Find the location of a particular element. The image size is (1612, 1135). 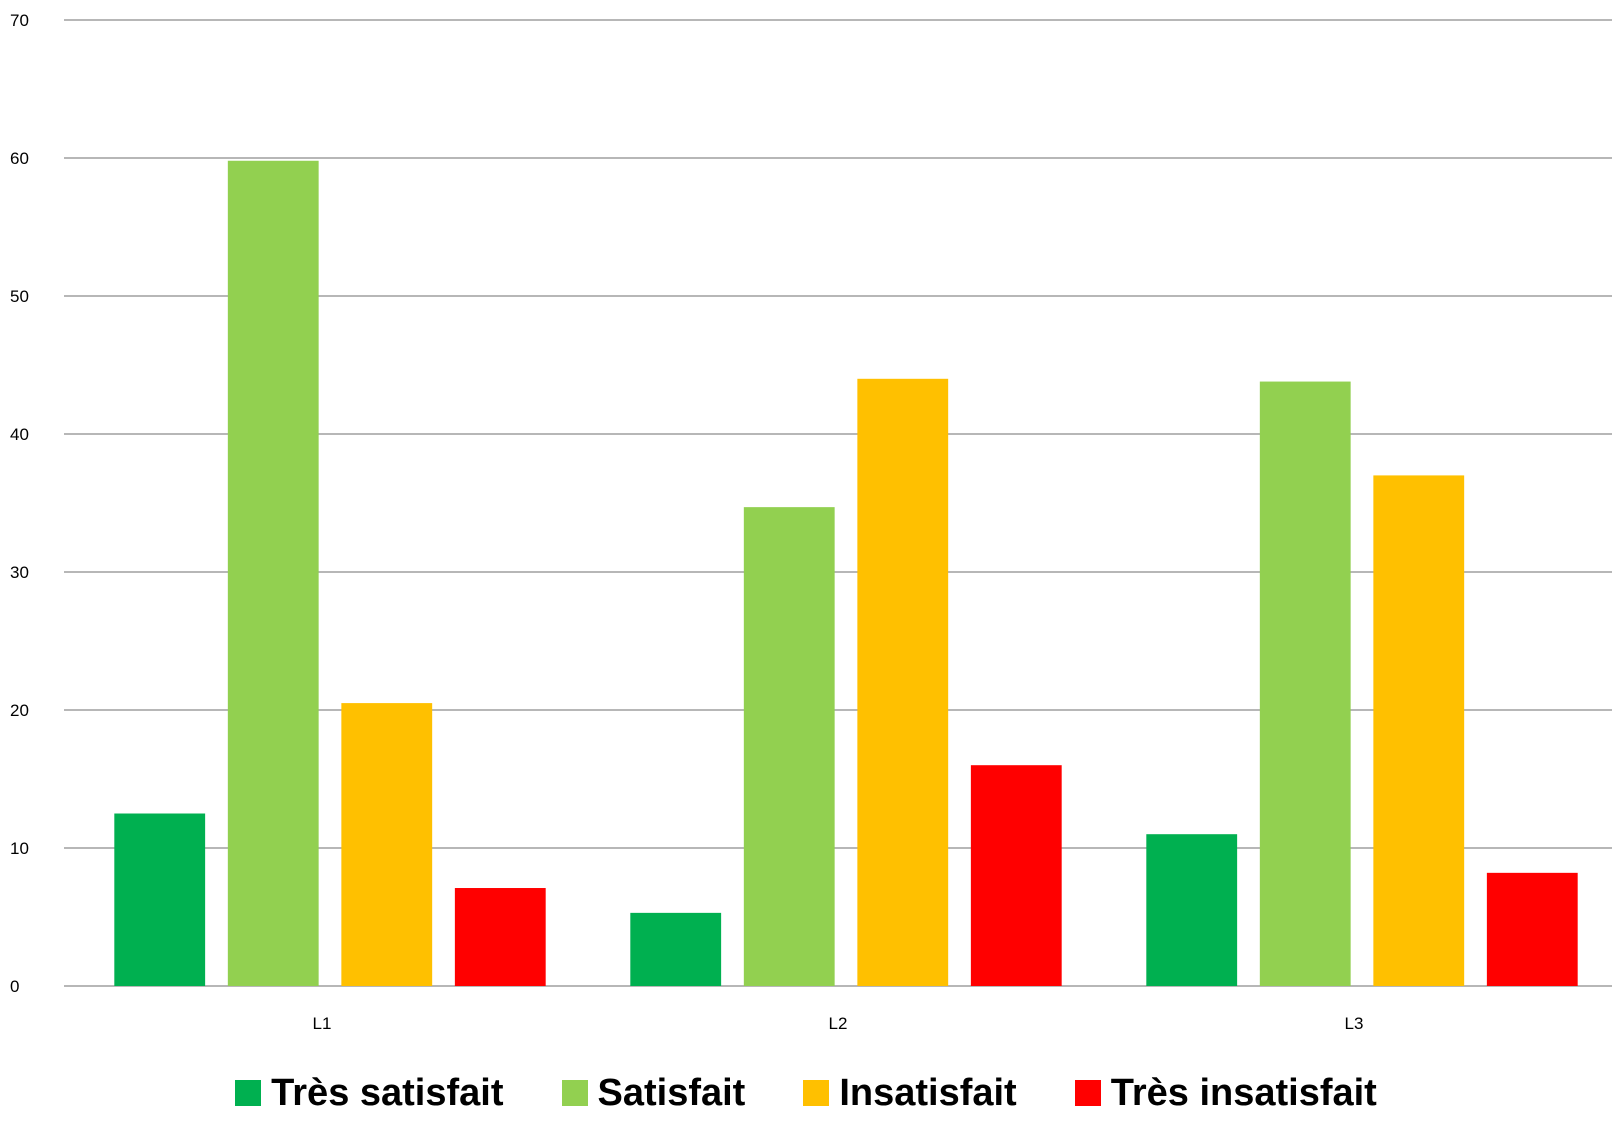

legend-label: Très insatisfait is located at coordinates (1244, 1093).